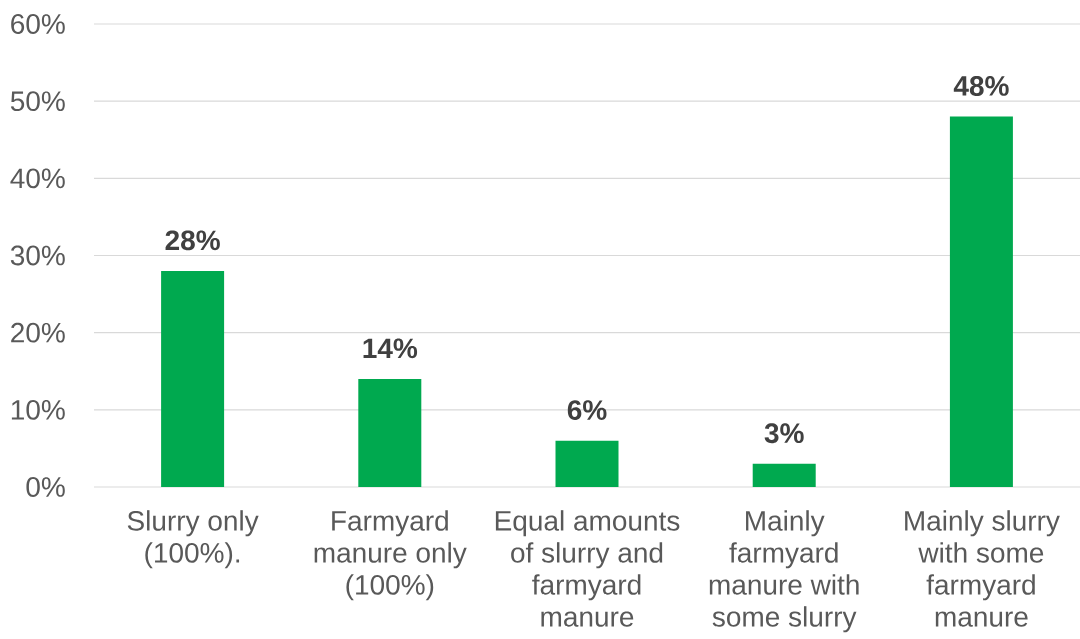  I want to click on data-label: 14%, so click(390, 348).